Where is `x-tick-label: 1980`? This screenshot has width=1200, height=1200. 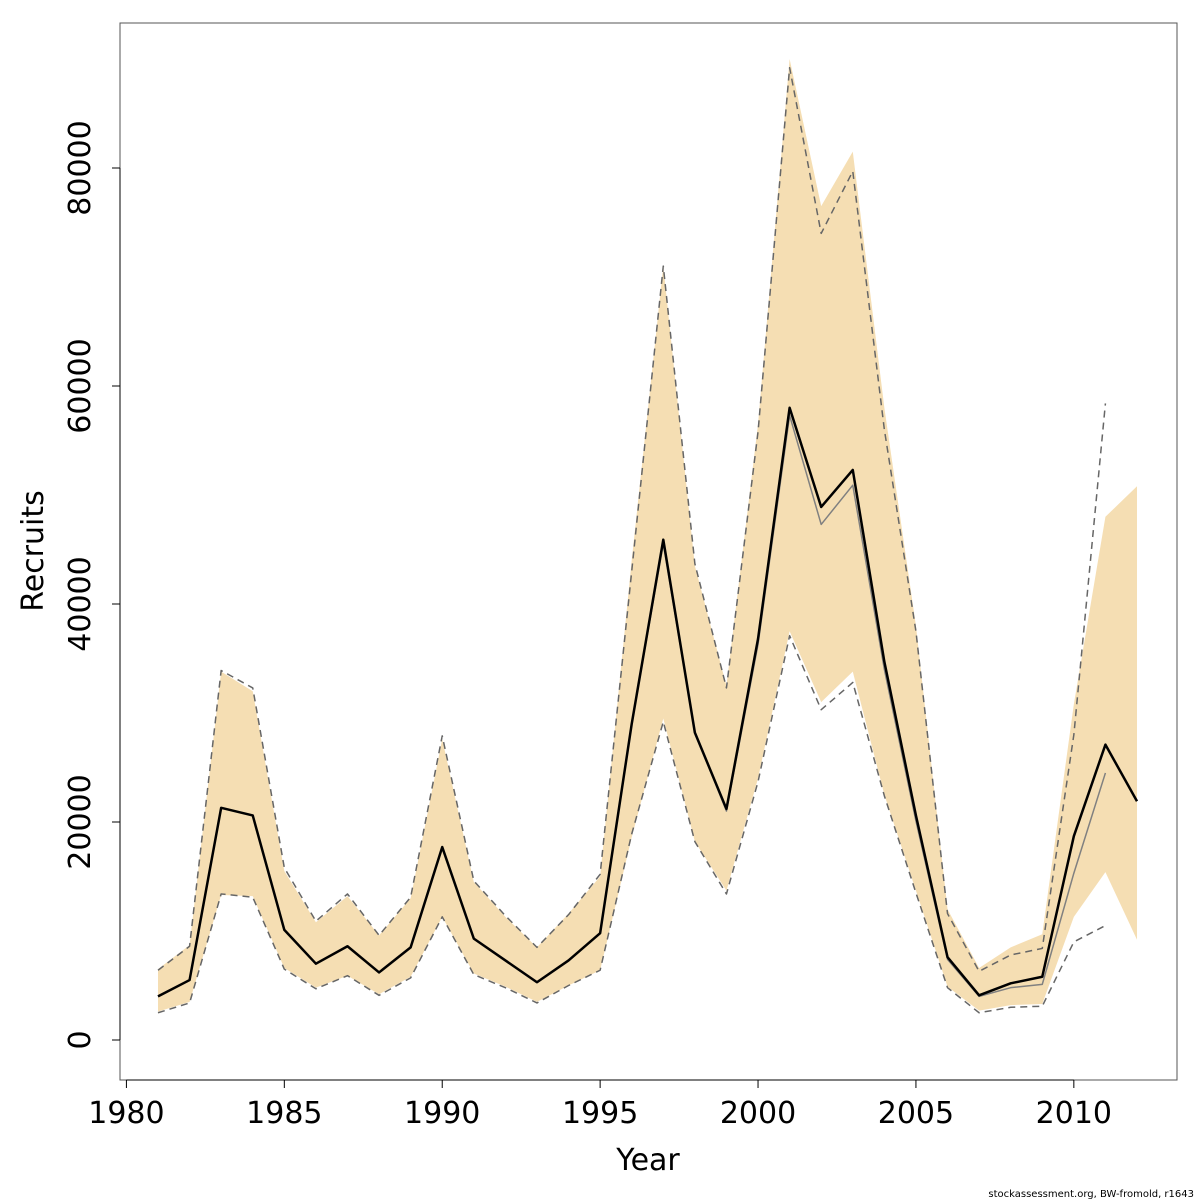
x-tick-label: 1980 is located at coordinates (126, 1113).